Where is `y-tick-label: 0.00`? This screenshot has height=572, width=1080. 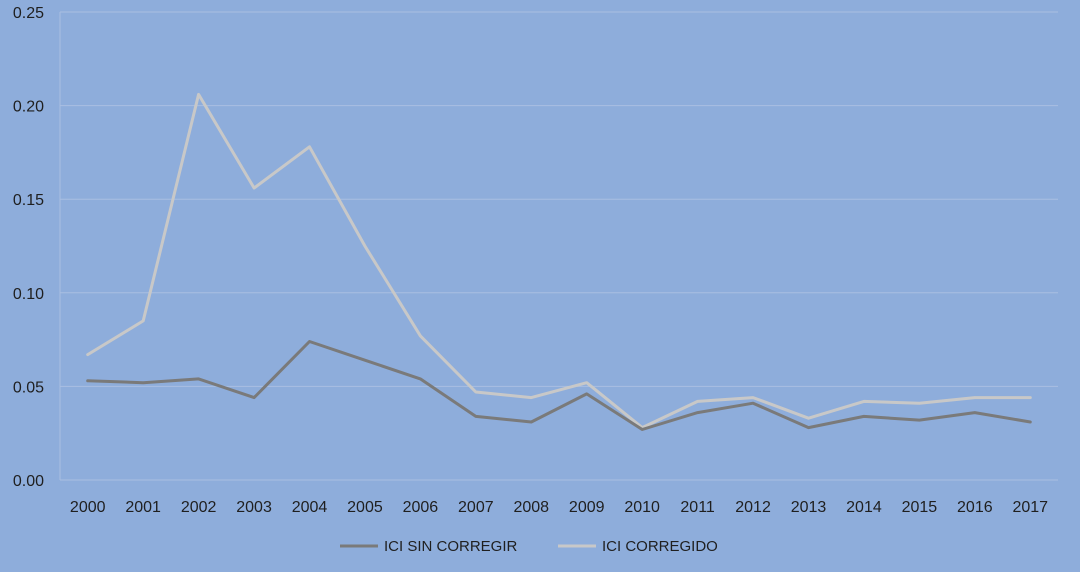 y-tick-label: 0.00 is located at coordinates (28, 481).